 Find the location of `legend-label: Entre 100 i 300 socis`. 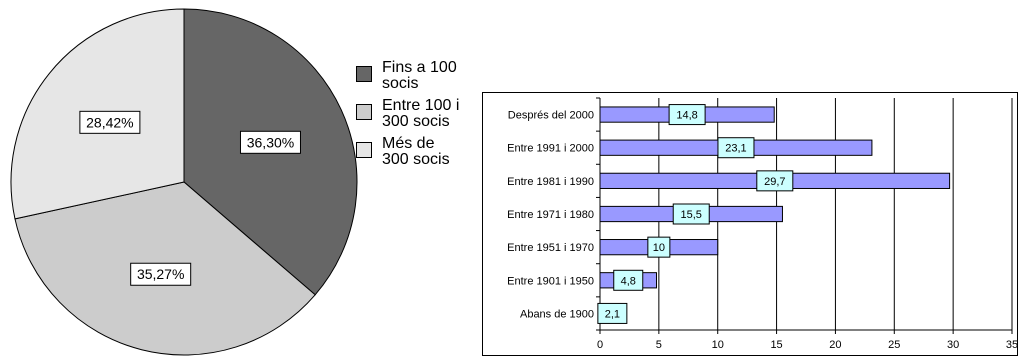

legend-label: Entre 100 i 300 socis is located at coordinates (421, 113).